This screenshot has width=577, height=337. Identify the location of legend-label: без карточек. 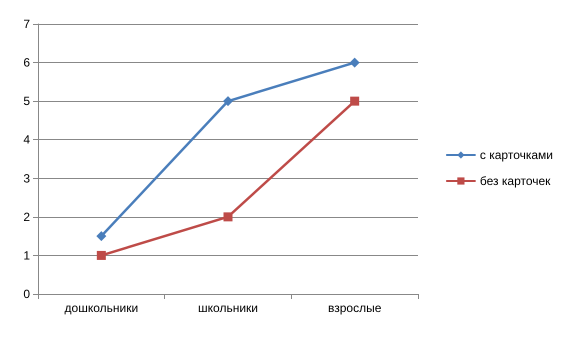
(516, 181).